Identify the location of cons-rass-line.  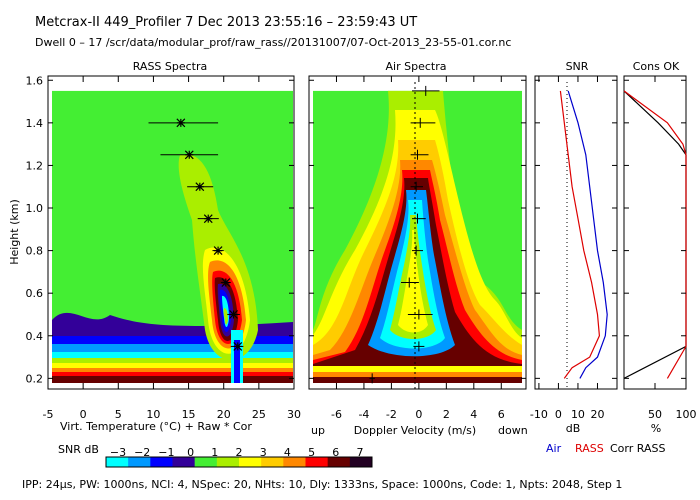
(655, 234).